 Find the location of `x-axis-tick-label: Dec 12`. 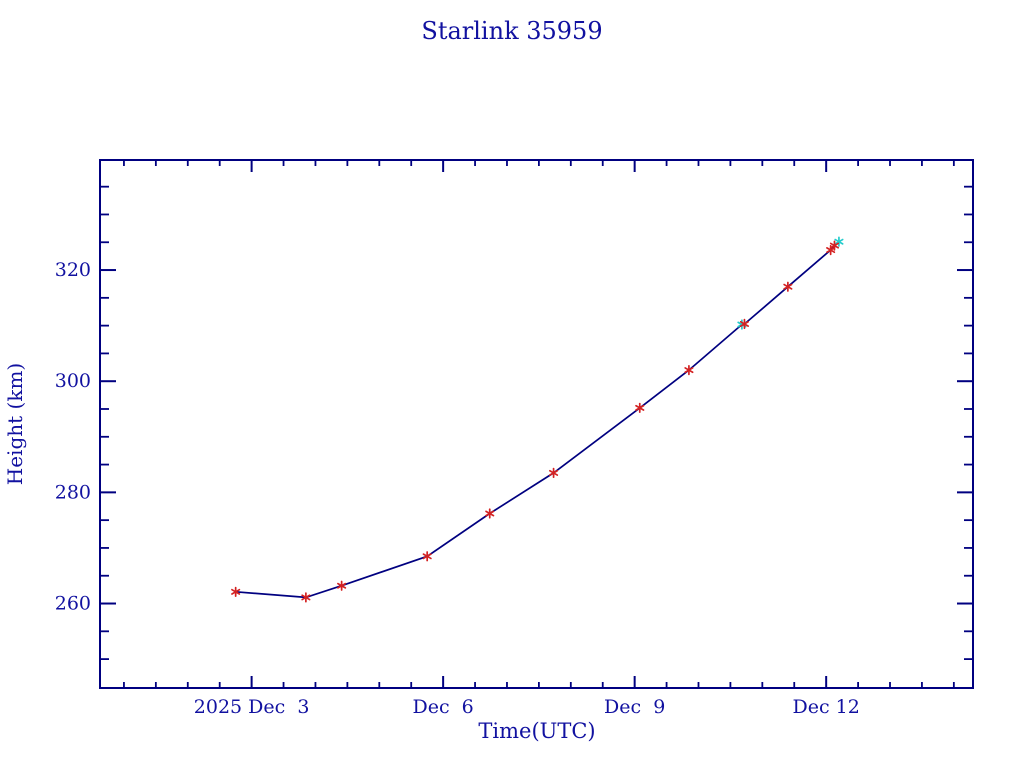

x-axis-tick-label: Dec 12 is located at coordinates (825, 707).